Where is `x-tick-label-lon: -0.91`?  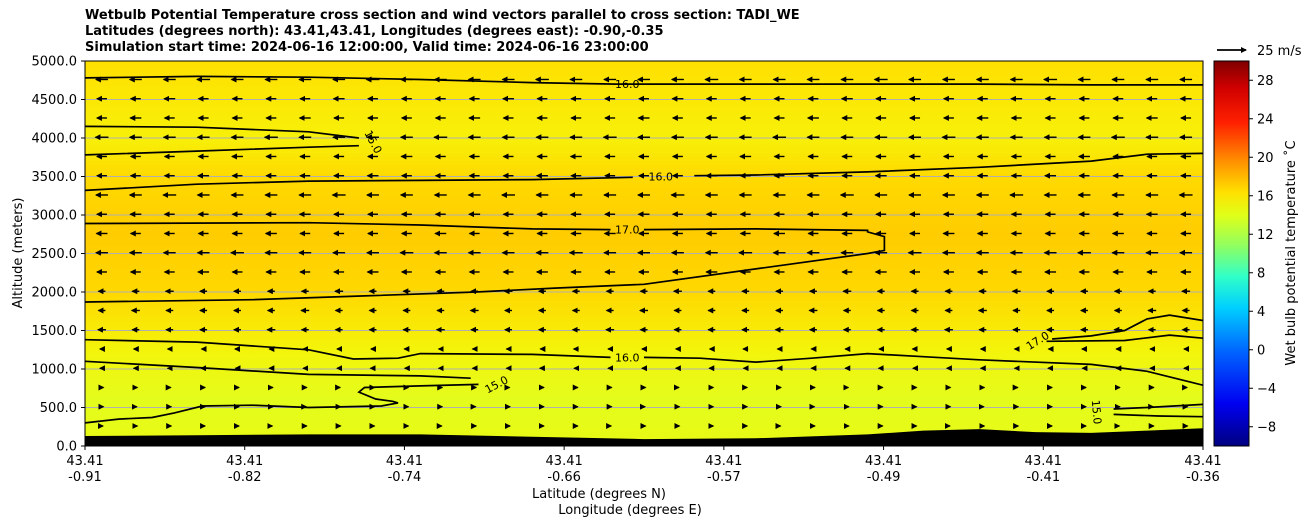 x-tick-label-lon: -0.91 is located at coordinates (85, 477).